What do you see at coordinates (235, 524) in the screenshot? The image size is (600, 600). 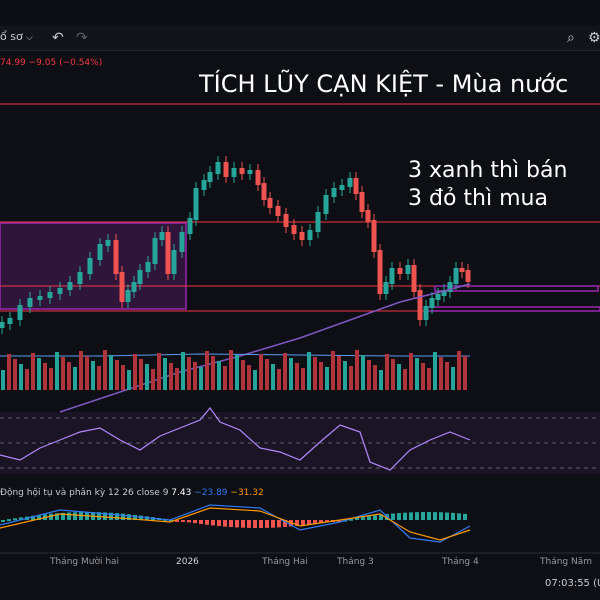 I see `macd-signal-line` at bounding box center [235, 524].